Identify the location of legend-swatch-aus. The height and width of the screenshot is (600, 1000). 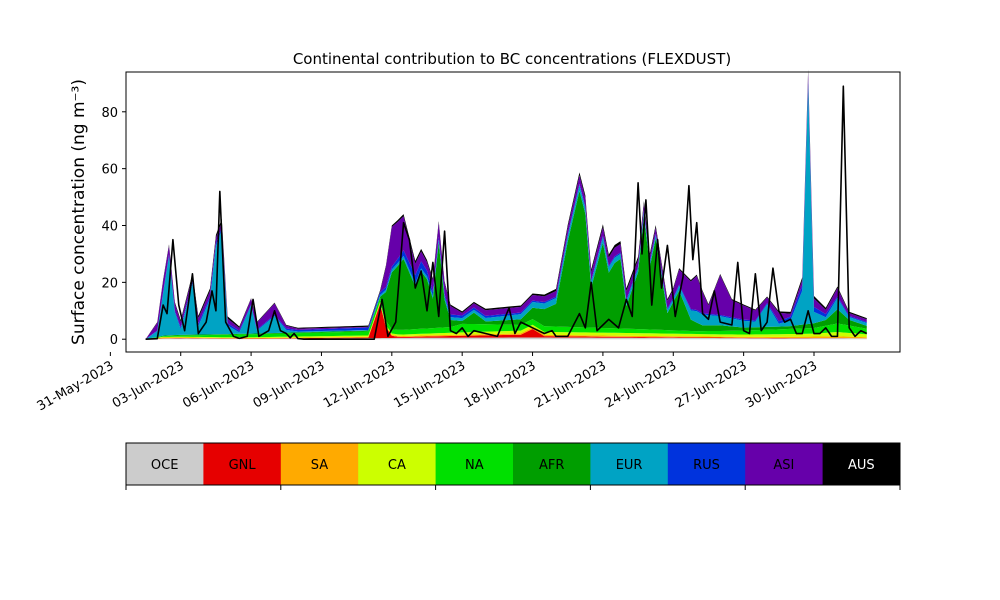
(861, 464).